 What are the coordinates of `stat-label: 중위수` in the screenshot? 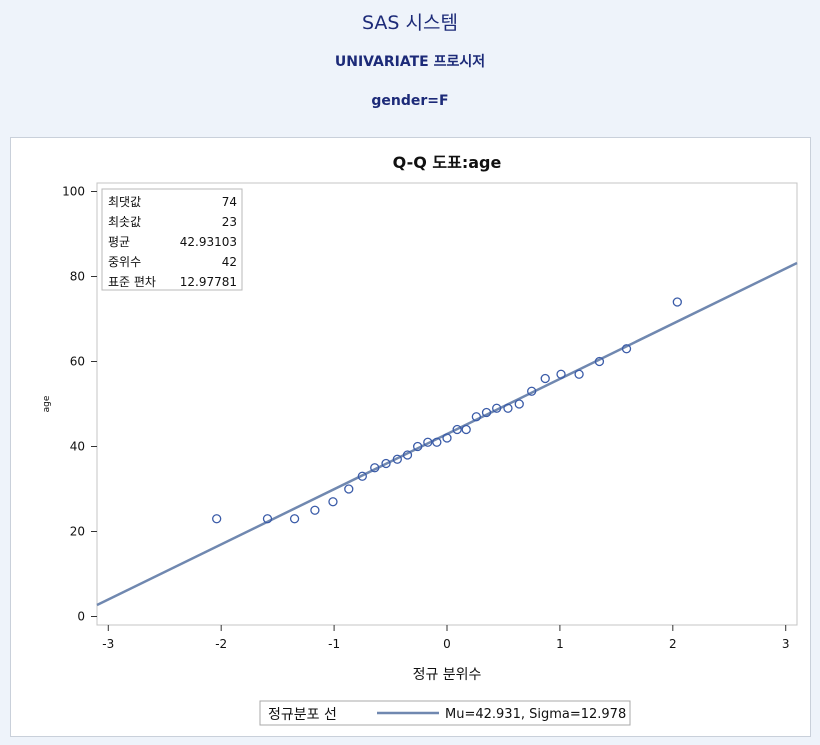 It's located at (124, 262).